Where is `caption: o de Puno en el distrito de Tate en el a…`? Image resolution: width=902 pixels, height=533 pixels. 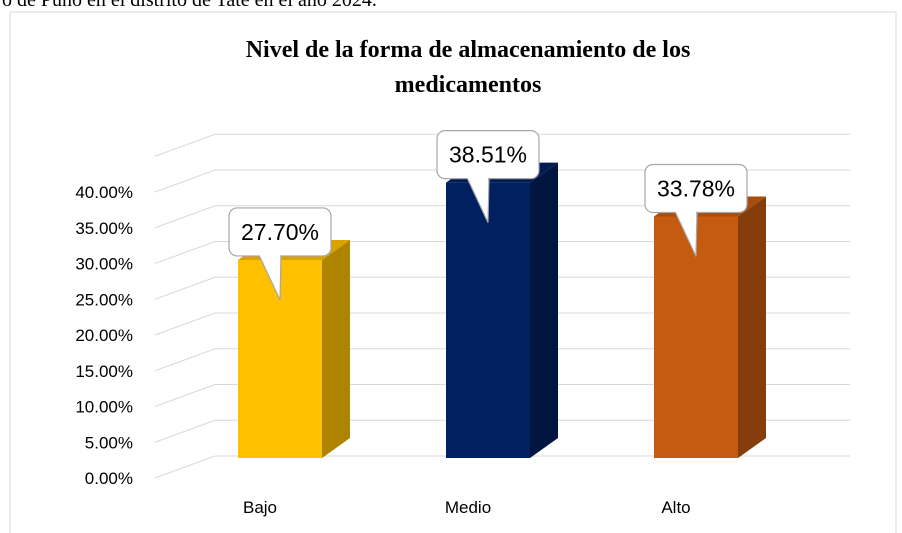 caption: o de Puno en el distrito de Tate en el a… is located at coordinates (189, 5).